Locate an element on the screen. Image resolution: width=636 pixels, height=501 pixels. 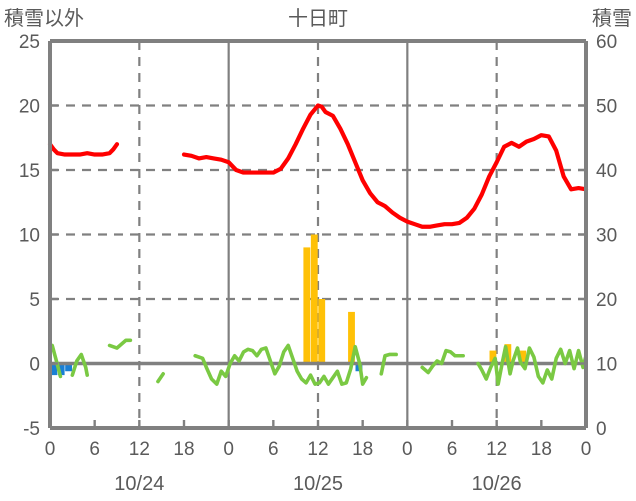
tick-label-left: 5 is located at coordinates (34, 300).